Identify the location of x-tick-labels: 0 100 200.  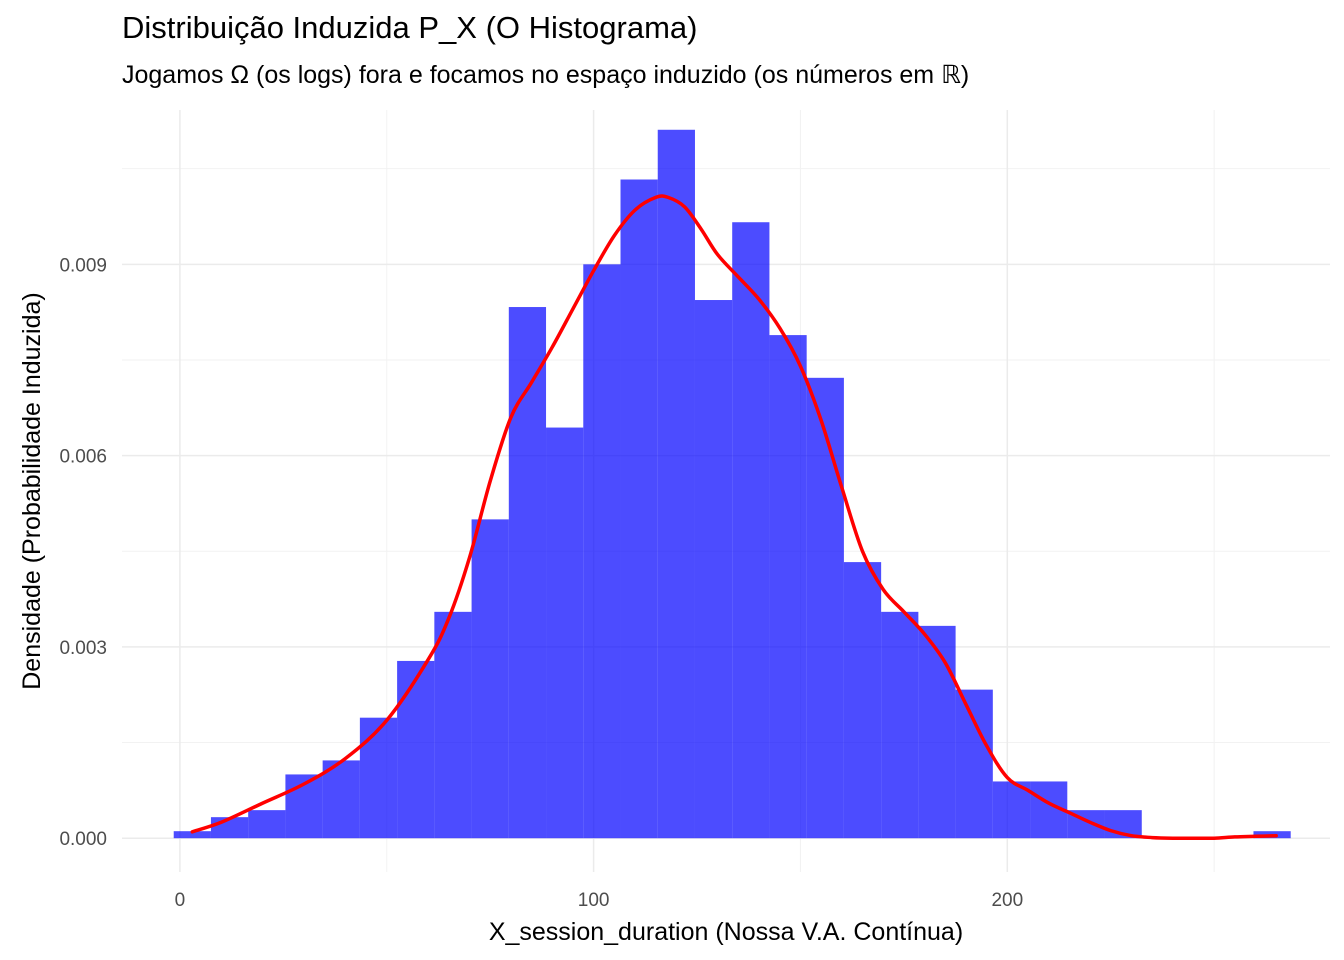
(599, 900).